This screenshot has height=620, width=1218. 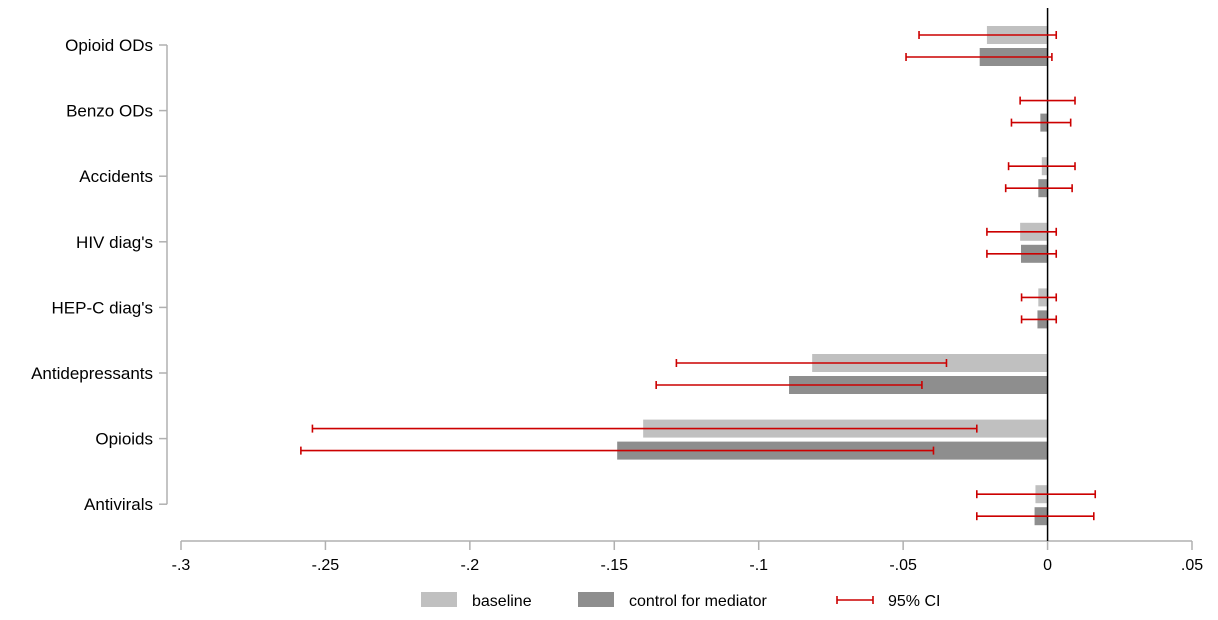 What do you see at coordinates (102, 307) in the screenshot?
I see `category-label: HEP-C diag's` at bounding box center [102, 307].